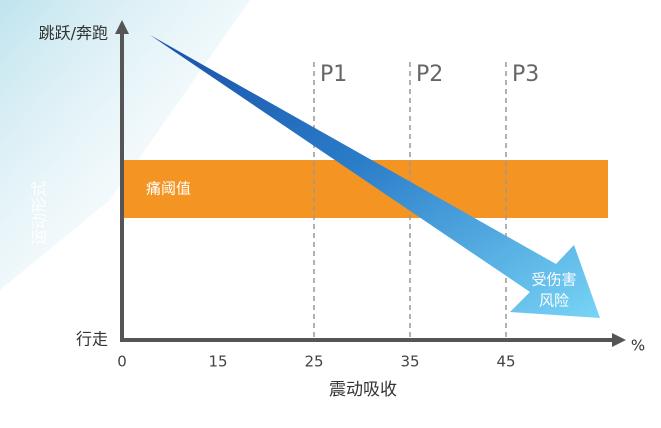 The image size is (661, 428). I want to click on x-tick-label: 35, so click(409, 362).